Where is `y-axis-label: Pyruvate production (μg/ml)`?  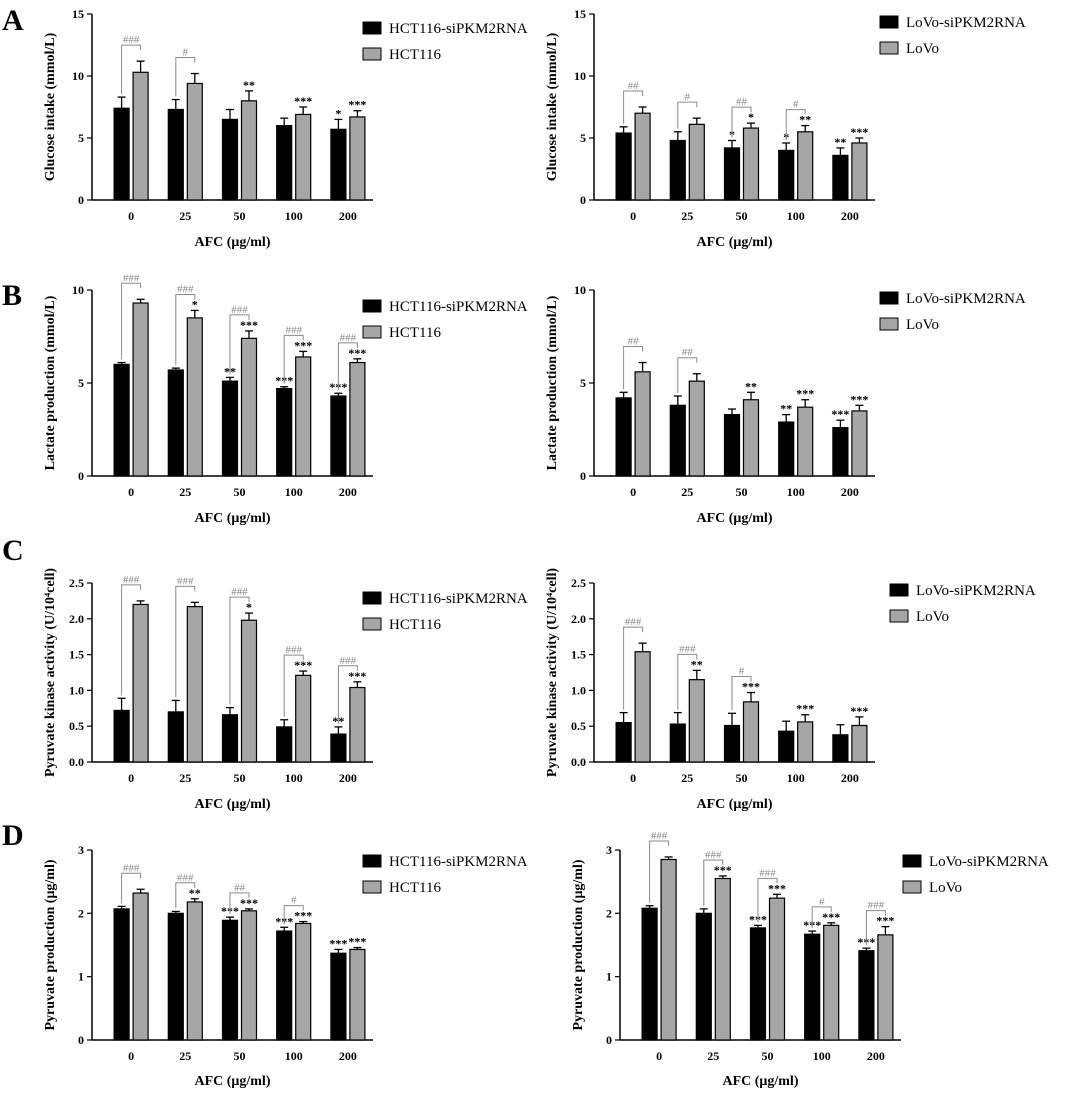 y-axis-label: Pyruvate production (μg/ml) is located at coordinates (578, 944).